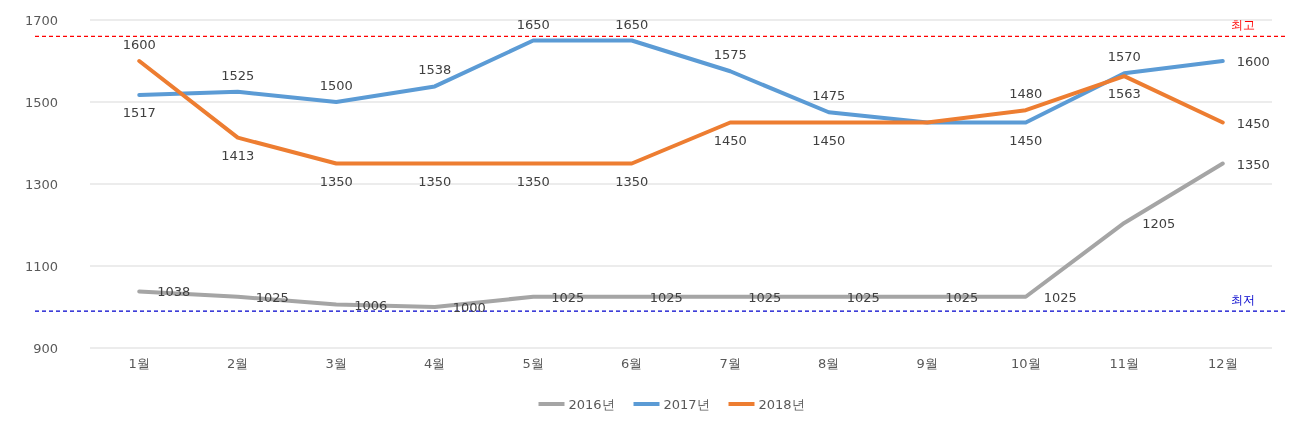  I want to click on data-label: 1480, so click(1026, 94).